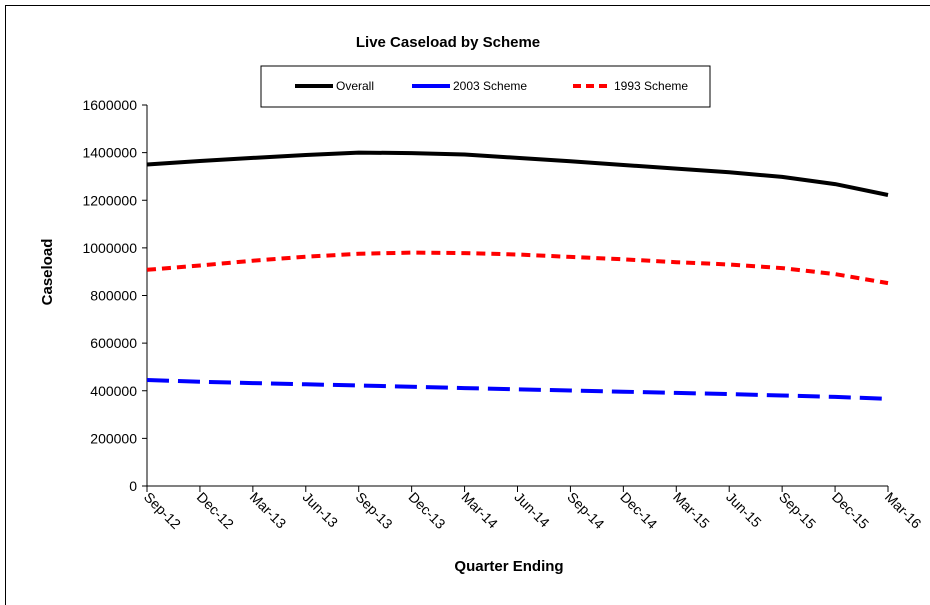 The height and width of the screenshot is (605, 930). What do you see at coordinates (517, 268) in the screenshot?
I see `series-line-1993-scheme` at bounding box center [517, 268].